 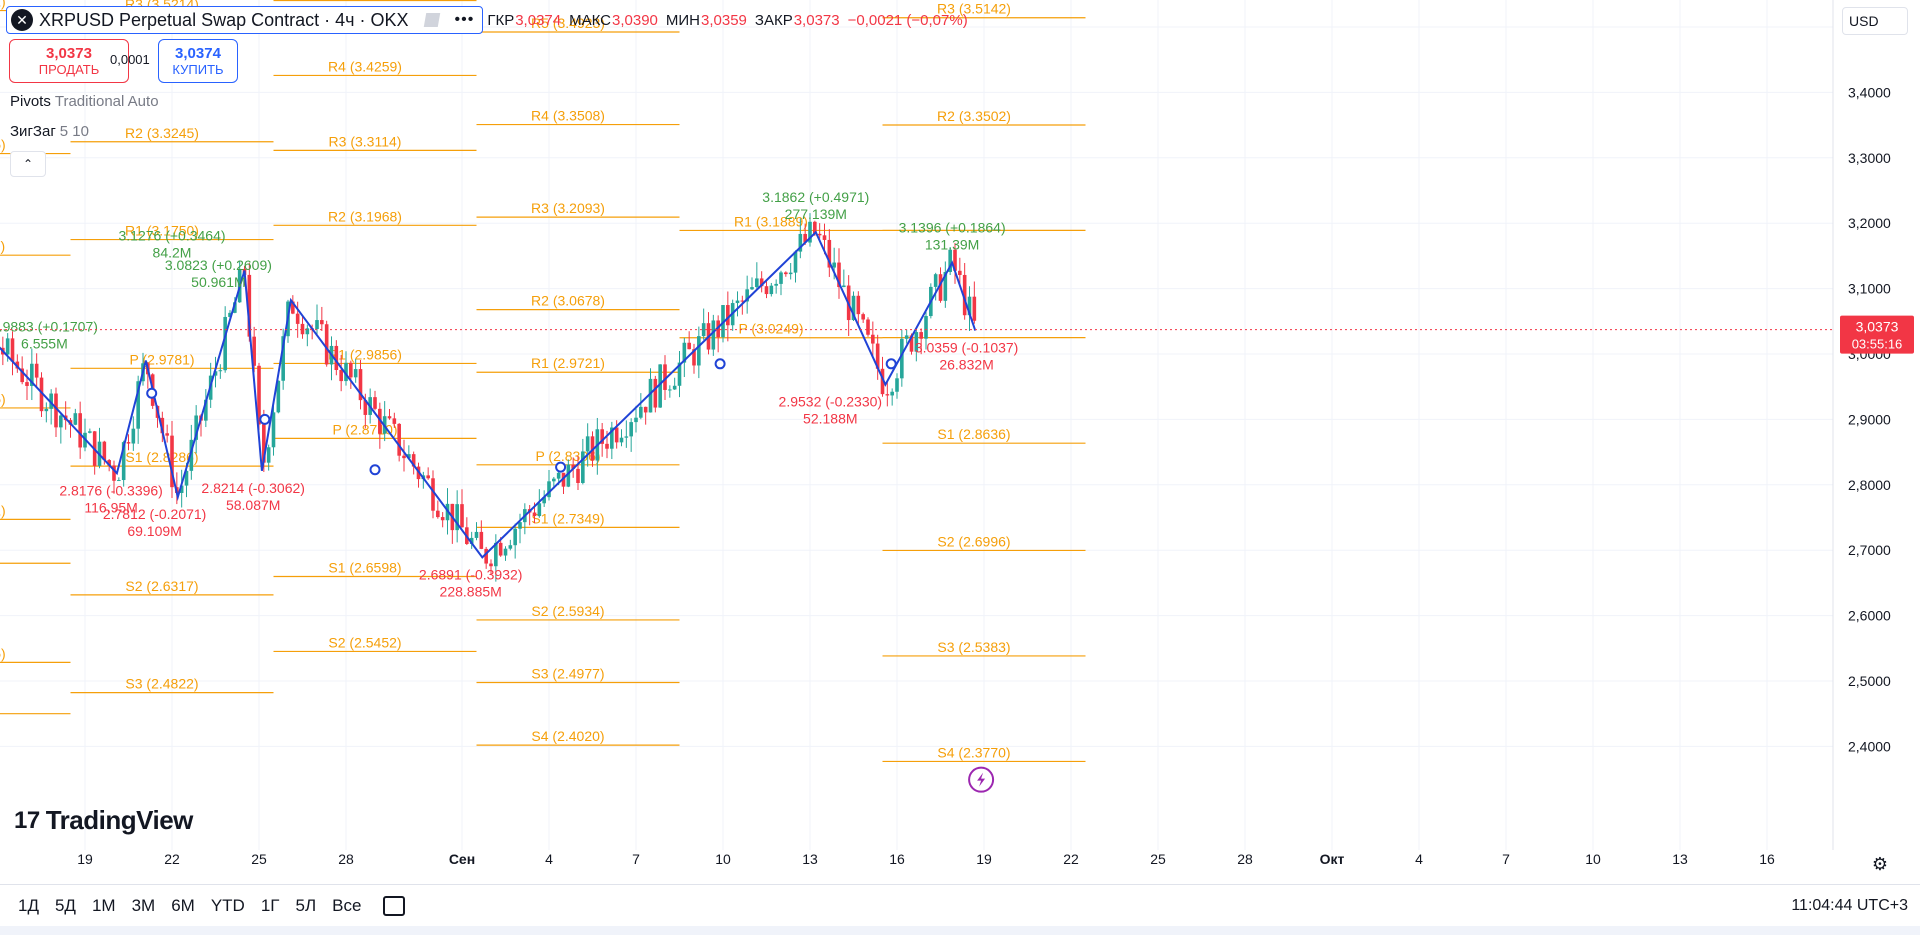 I want to click on period-3m: 3М, so click(x=143, y=905).